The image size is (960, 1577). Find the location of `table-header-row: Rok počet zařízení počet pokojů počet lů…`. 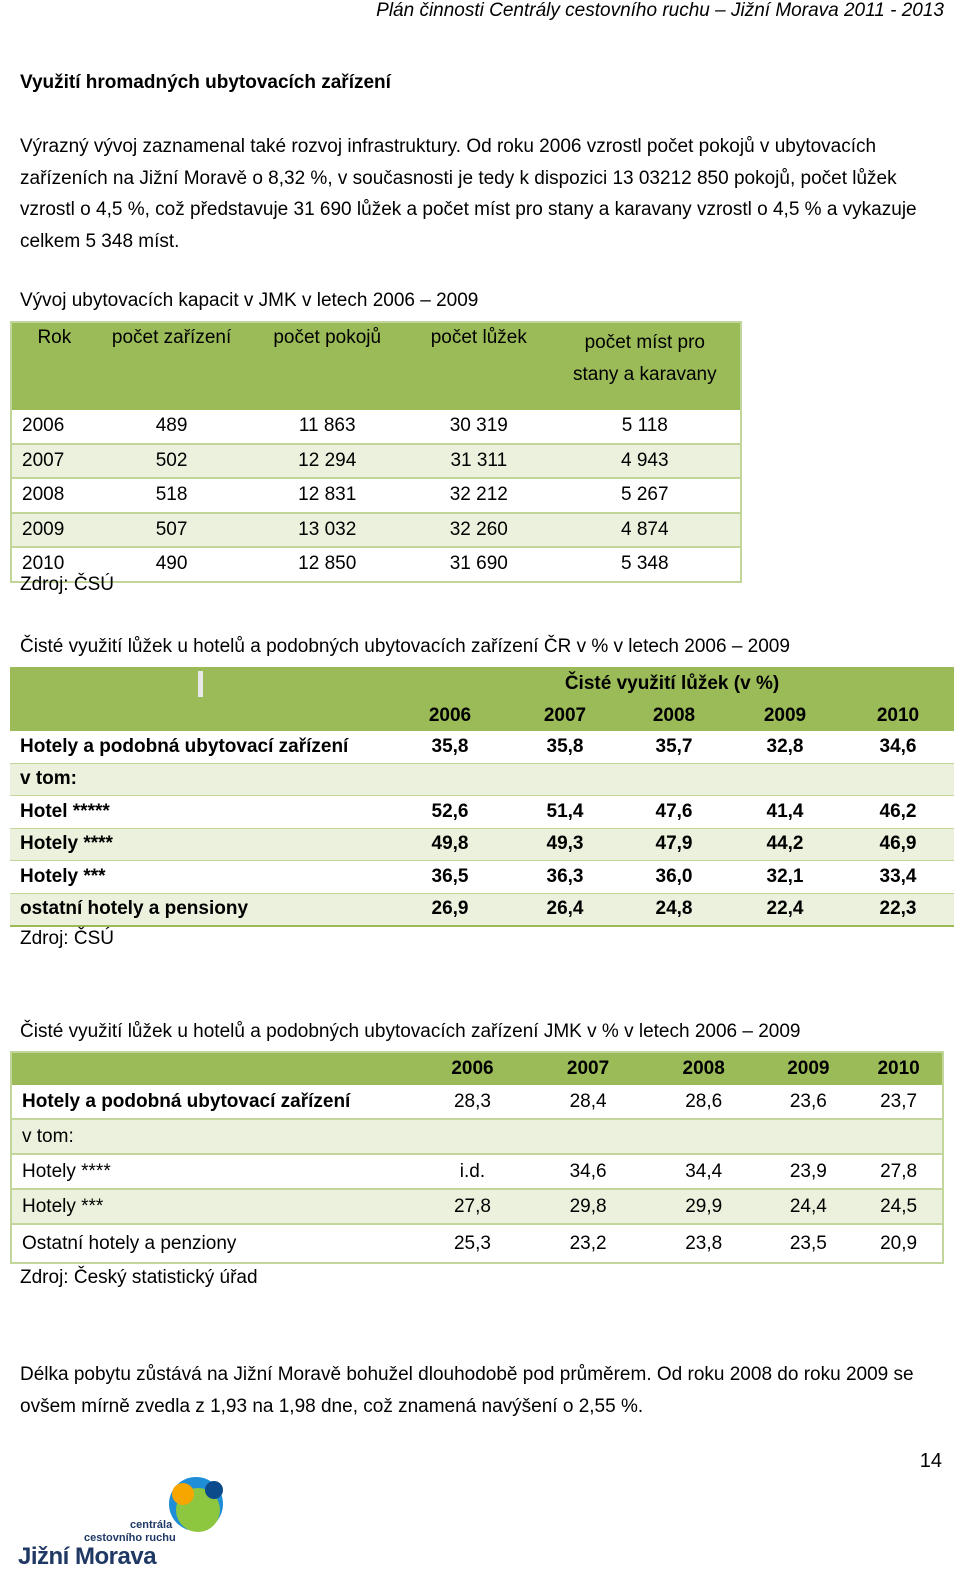

table-header-row: Rok počet zařízení počet pokojů počet lů… is located at coordinates (376, 366).